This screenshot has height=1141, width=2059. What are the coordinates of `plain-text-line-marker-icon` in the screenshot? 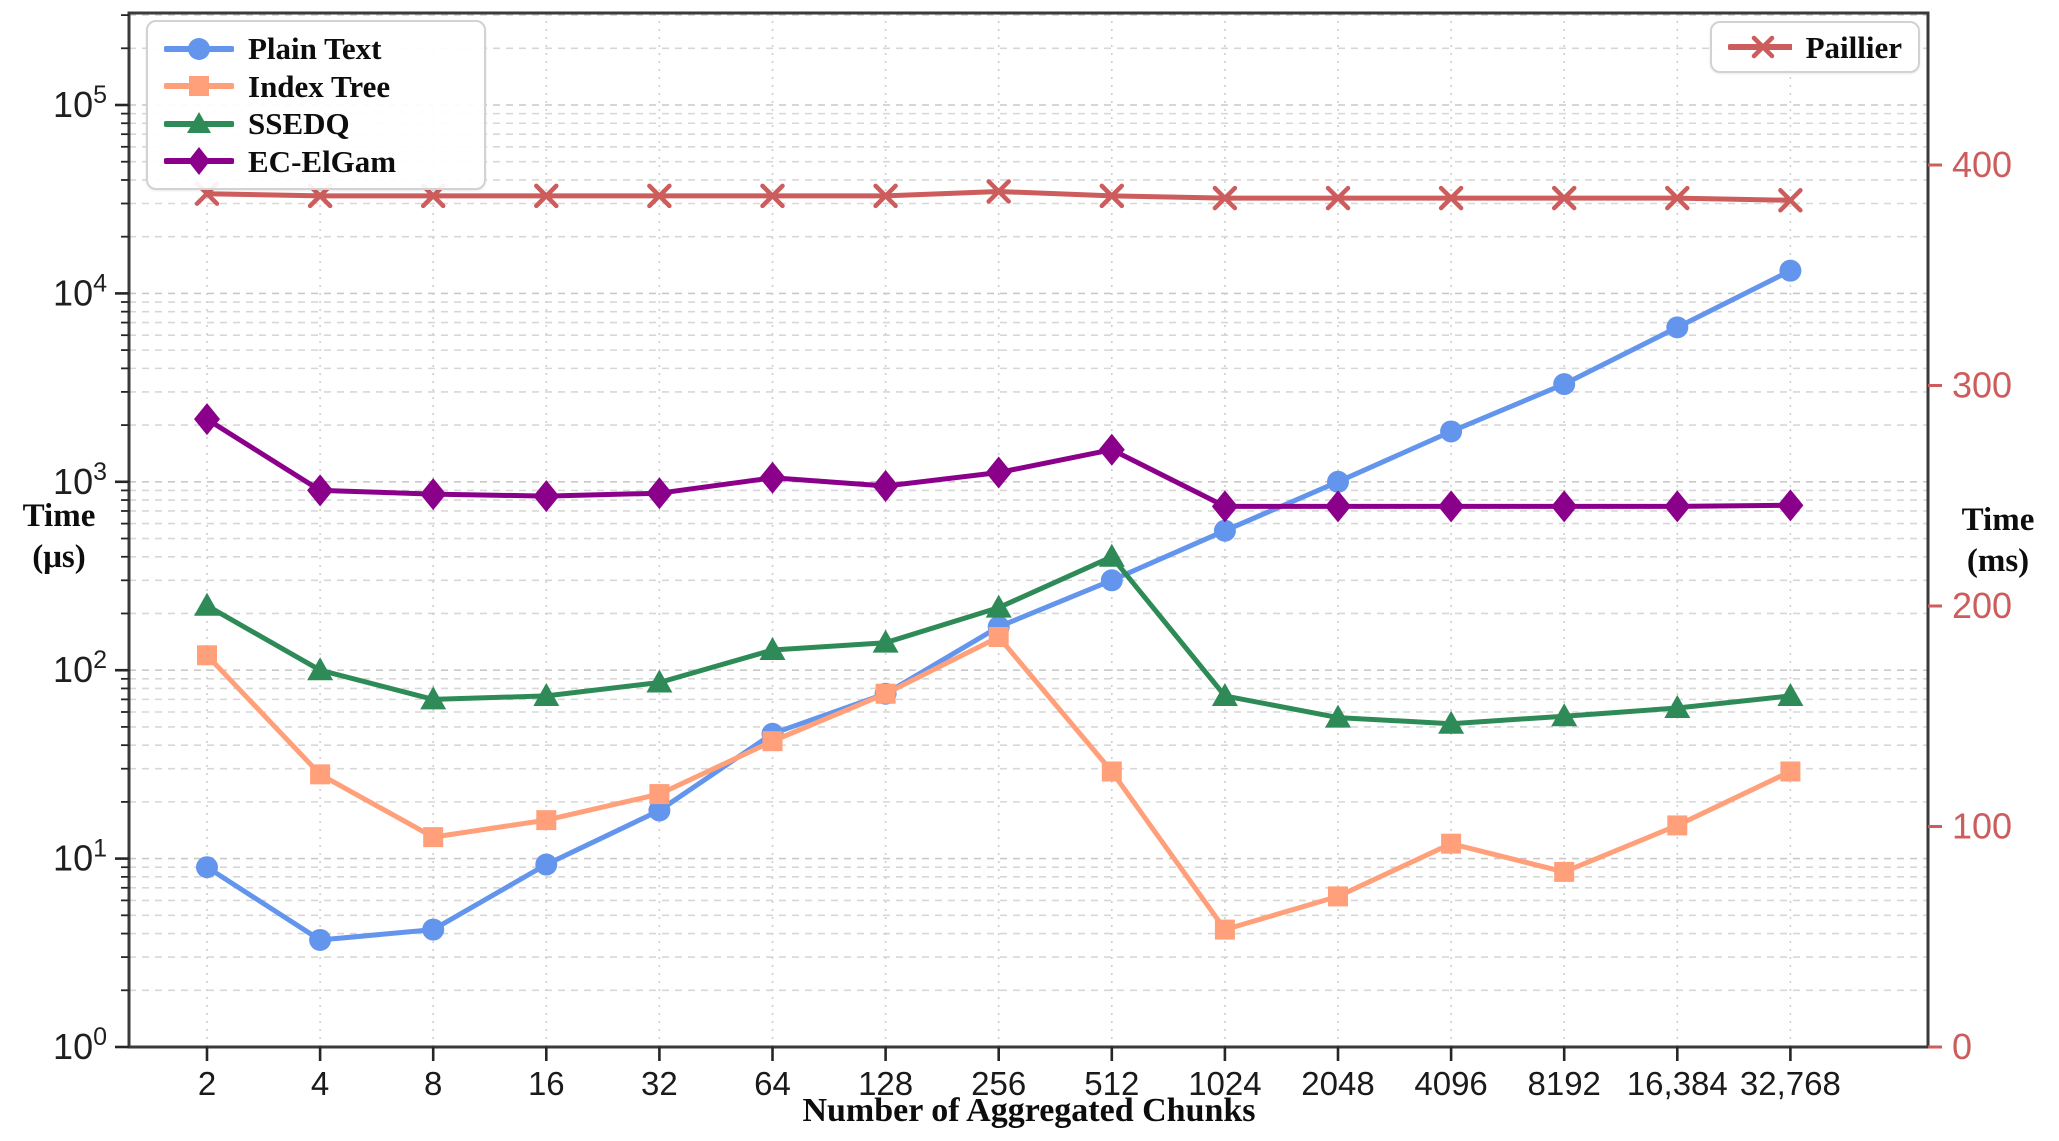 It's located at (199, 48).